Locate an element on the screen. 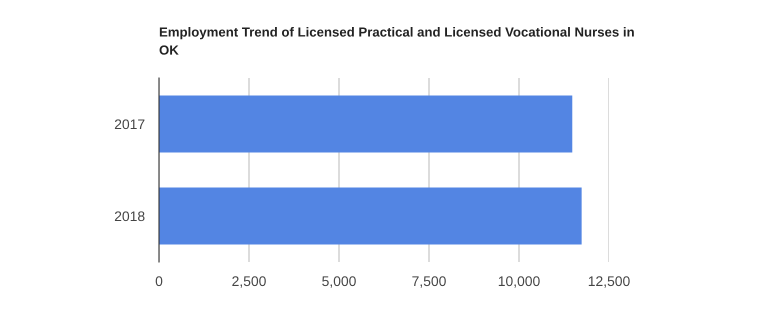 This screenshot has height=335, width=770. x-tick-label: 5,000 is located at coordinates (339, 282).